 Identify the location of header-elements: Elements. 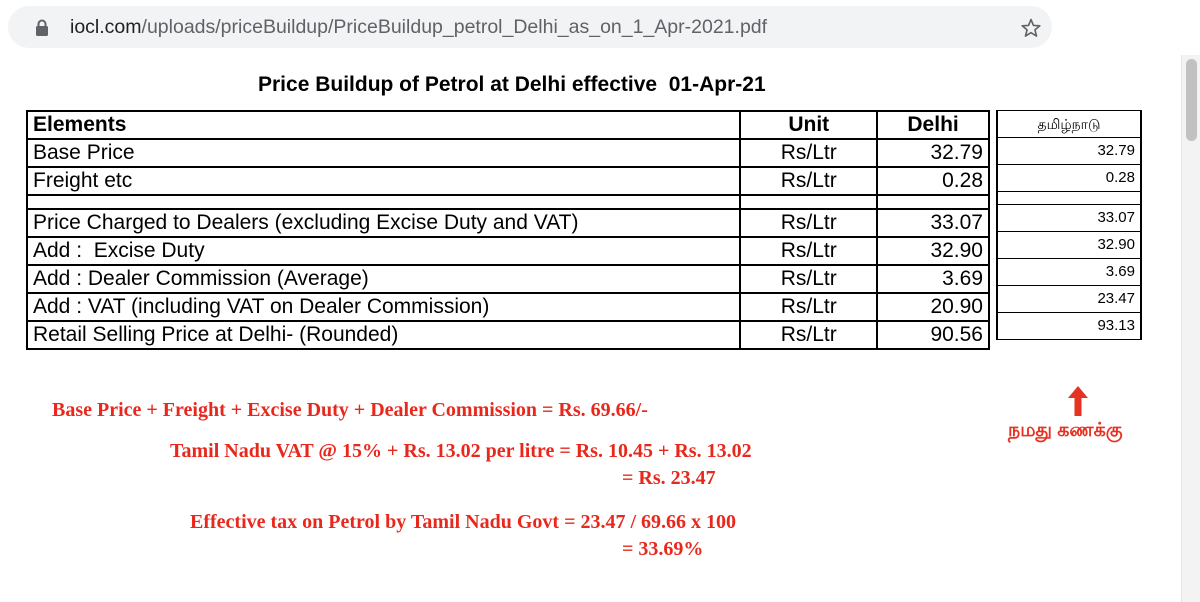
(383, 125).